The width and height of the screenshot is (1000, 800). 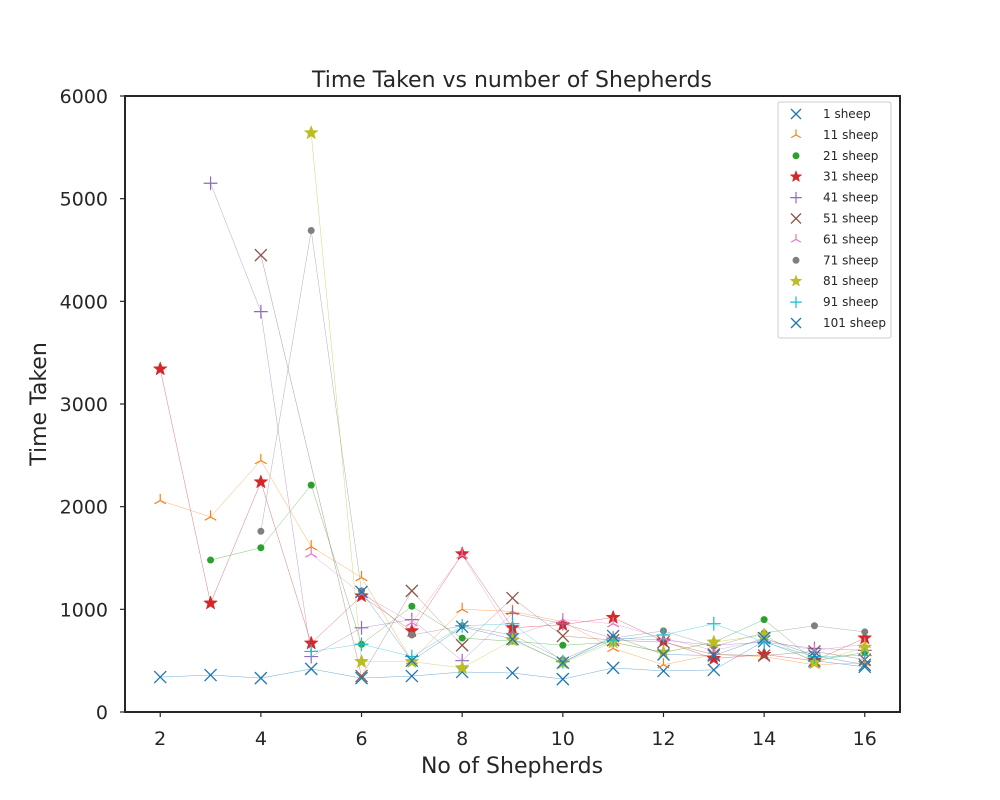 What do you see at coordinates (663, 739) in the screenshot?
I see `x-tick-label: 12` at bounding box center [663, 739].